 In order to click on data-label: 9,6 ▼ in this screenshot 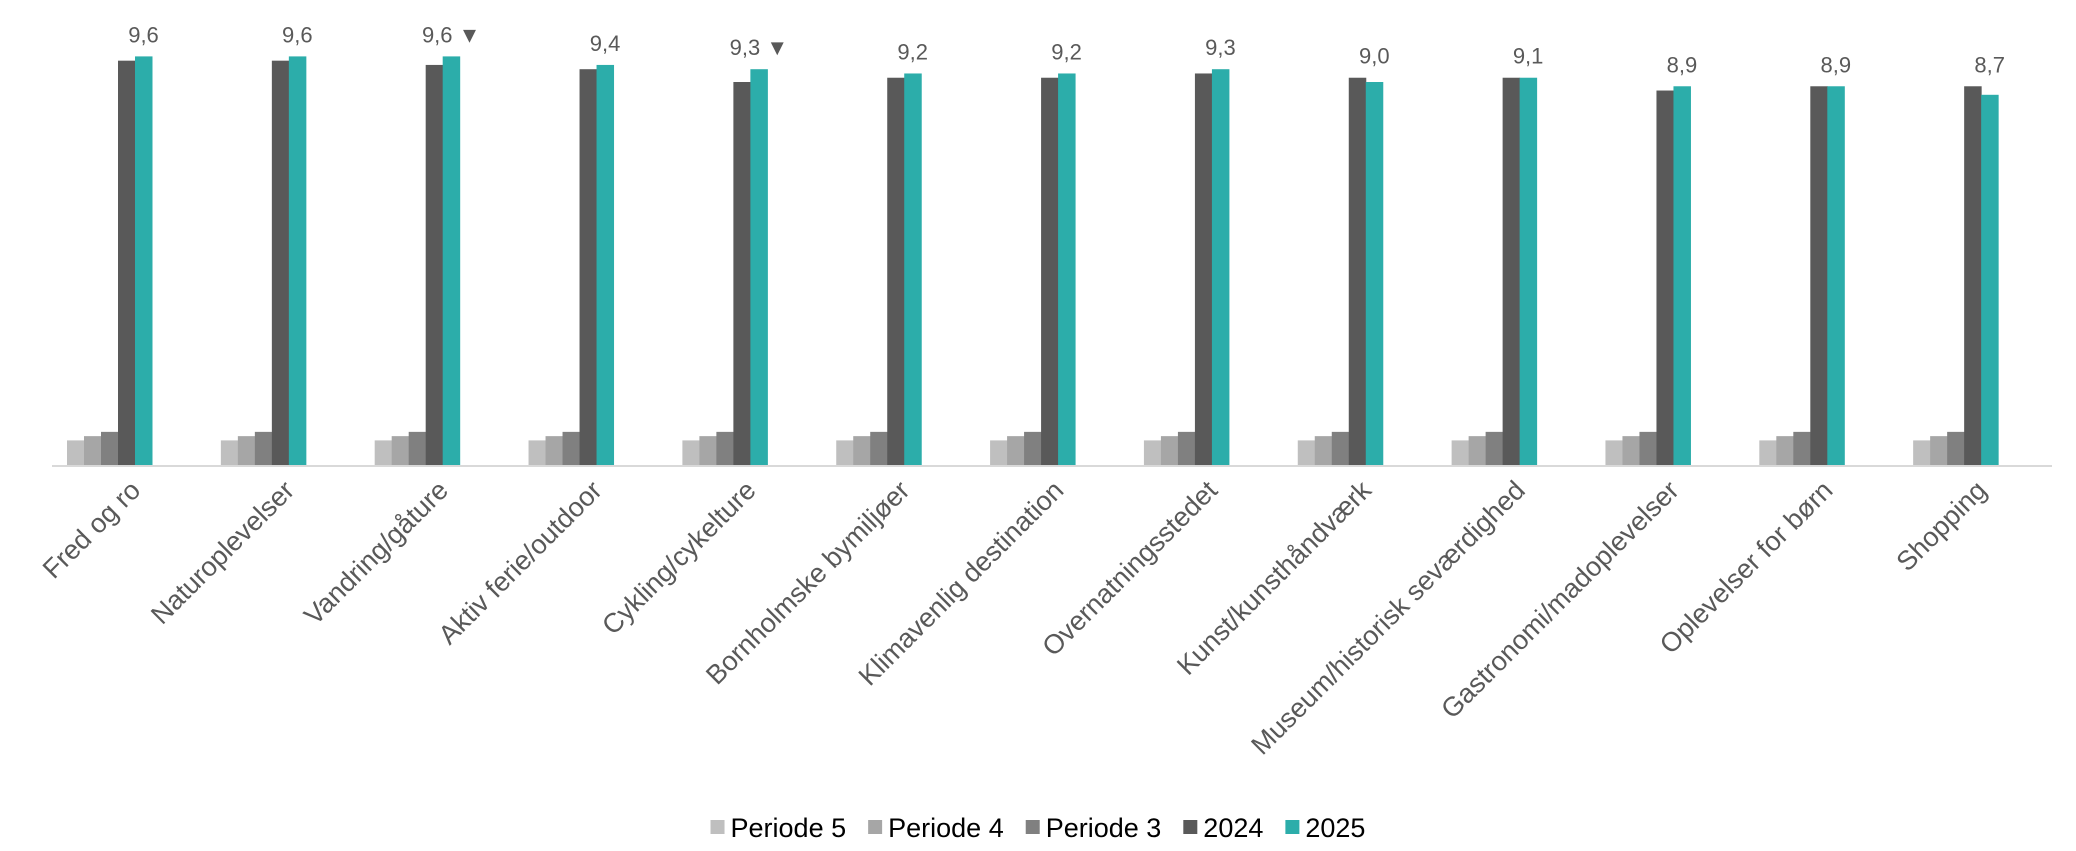, I will do `click(451, 34)`.